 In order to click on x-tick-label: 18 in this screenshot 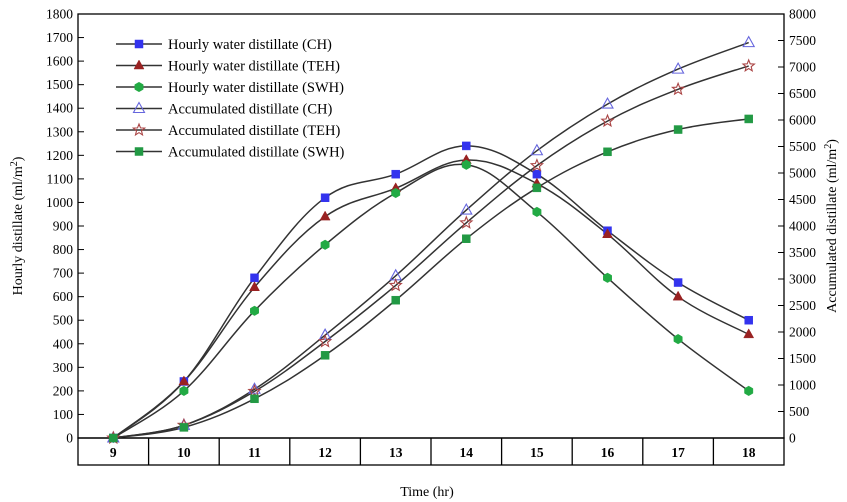, I will do `click(749, 452)`.